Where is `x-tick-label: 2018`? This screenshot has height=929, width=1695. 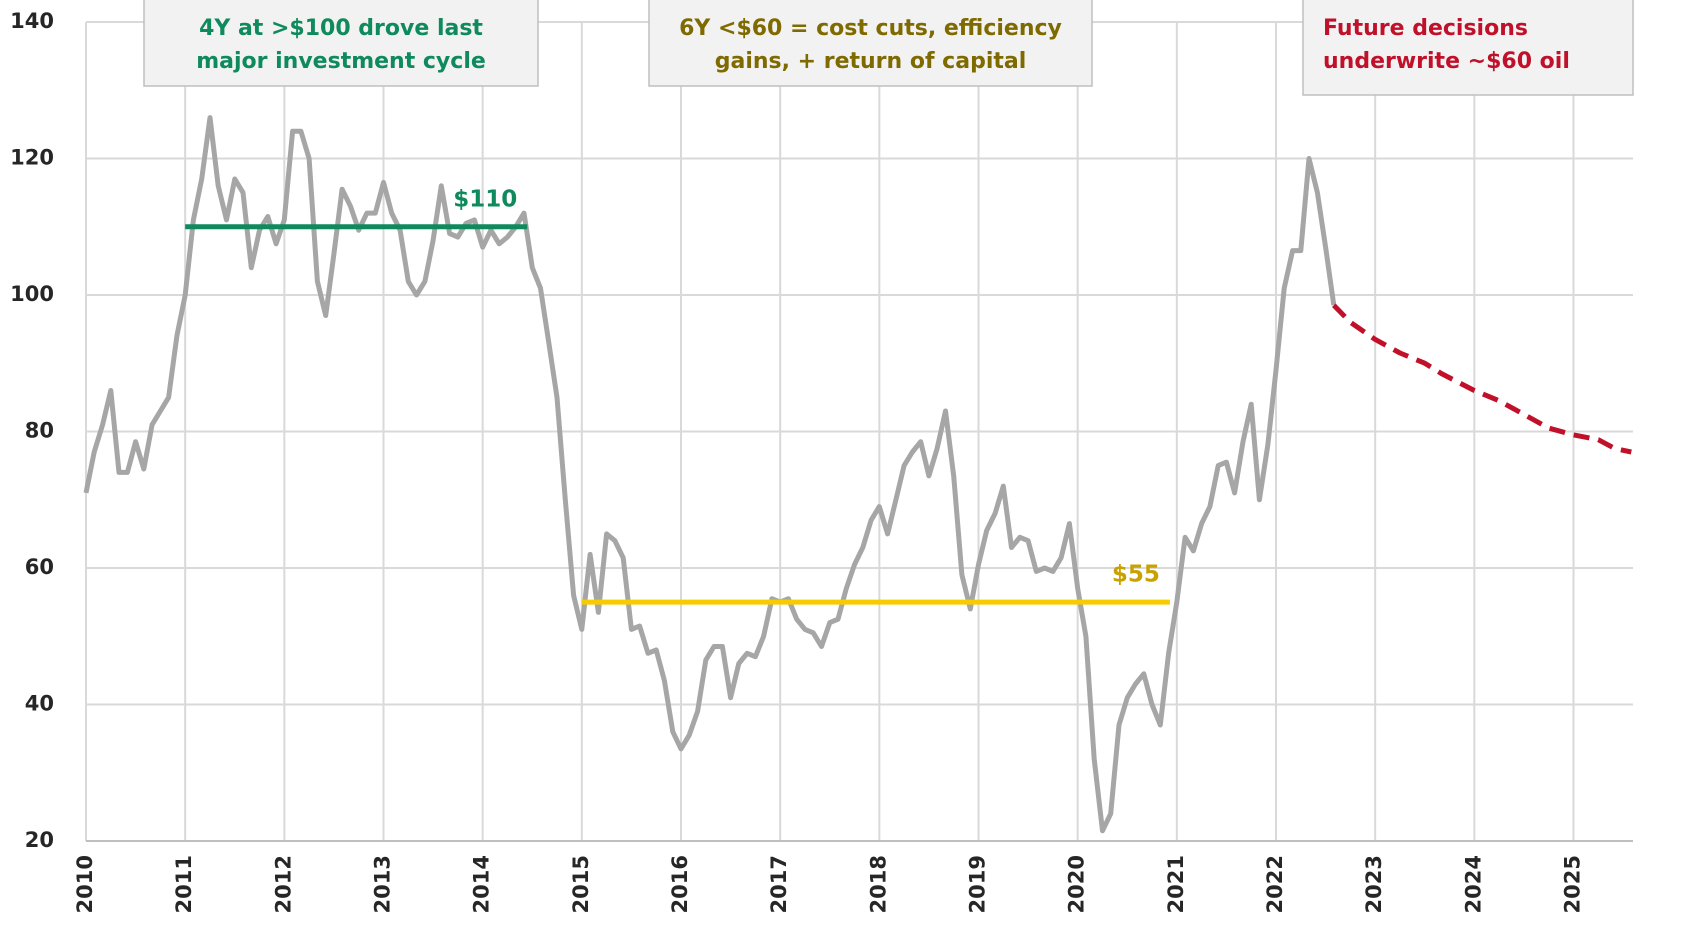 x-tick-label: 2018 is located at coordinates (878, 884).